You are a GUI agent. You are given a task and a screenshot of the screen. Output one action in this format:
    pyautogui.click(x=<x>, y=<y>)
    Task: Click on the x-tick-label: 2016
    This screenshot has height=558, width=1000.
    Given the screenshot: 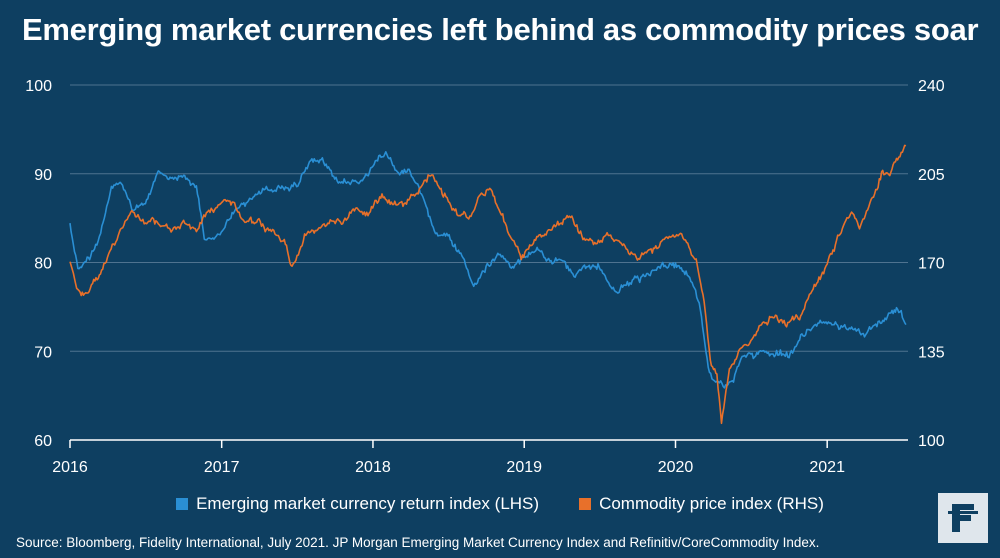 What is the action you would take?
    pyautogui.click(x=70, y=467)
    